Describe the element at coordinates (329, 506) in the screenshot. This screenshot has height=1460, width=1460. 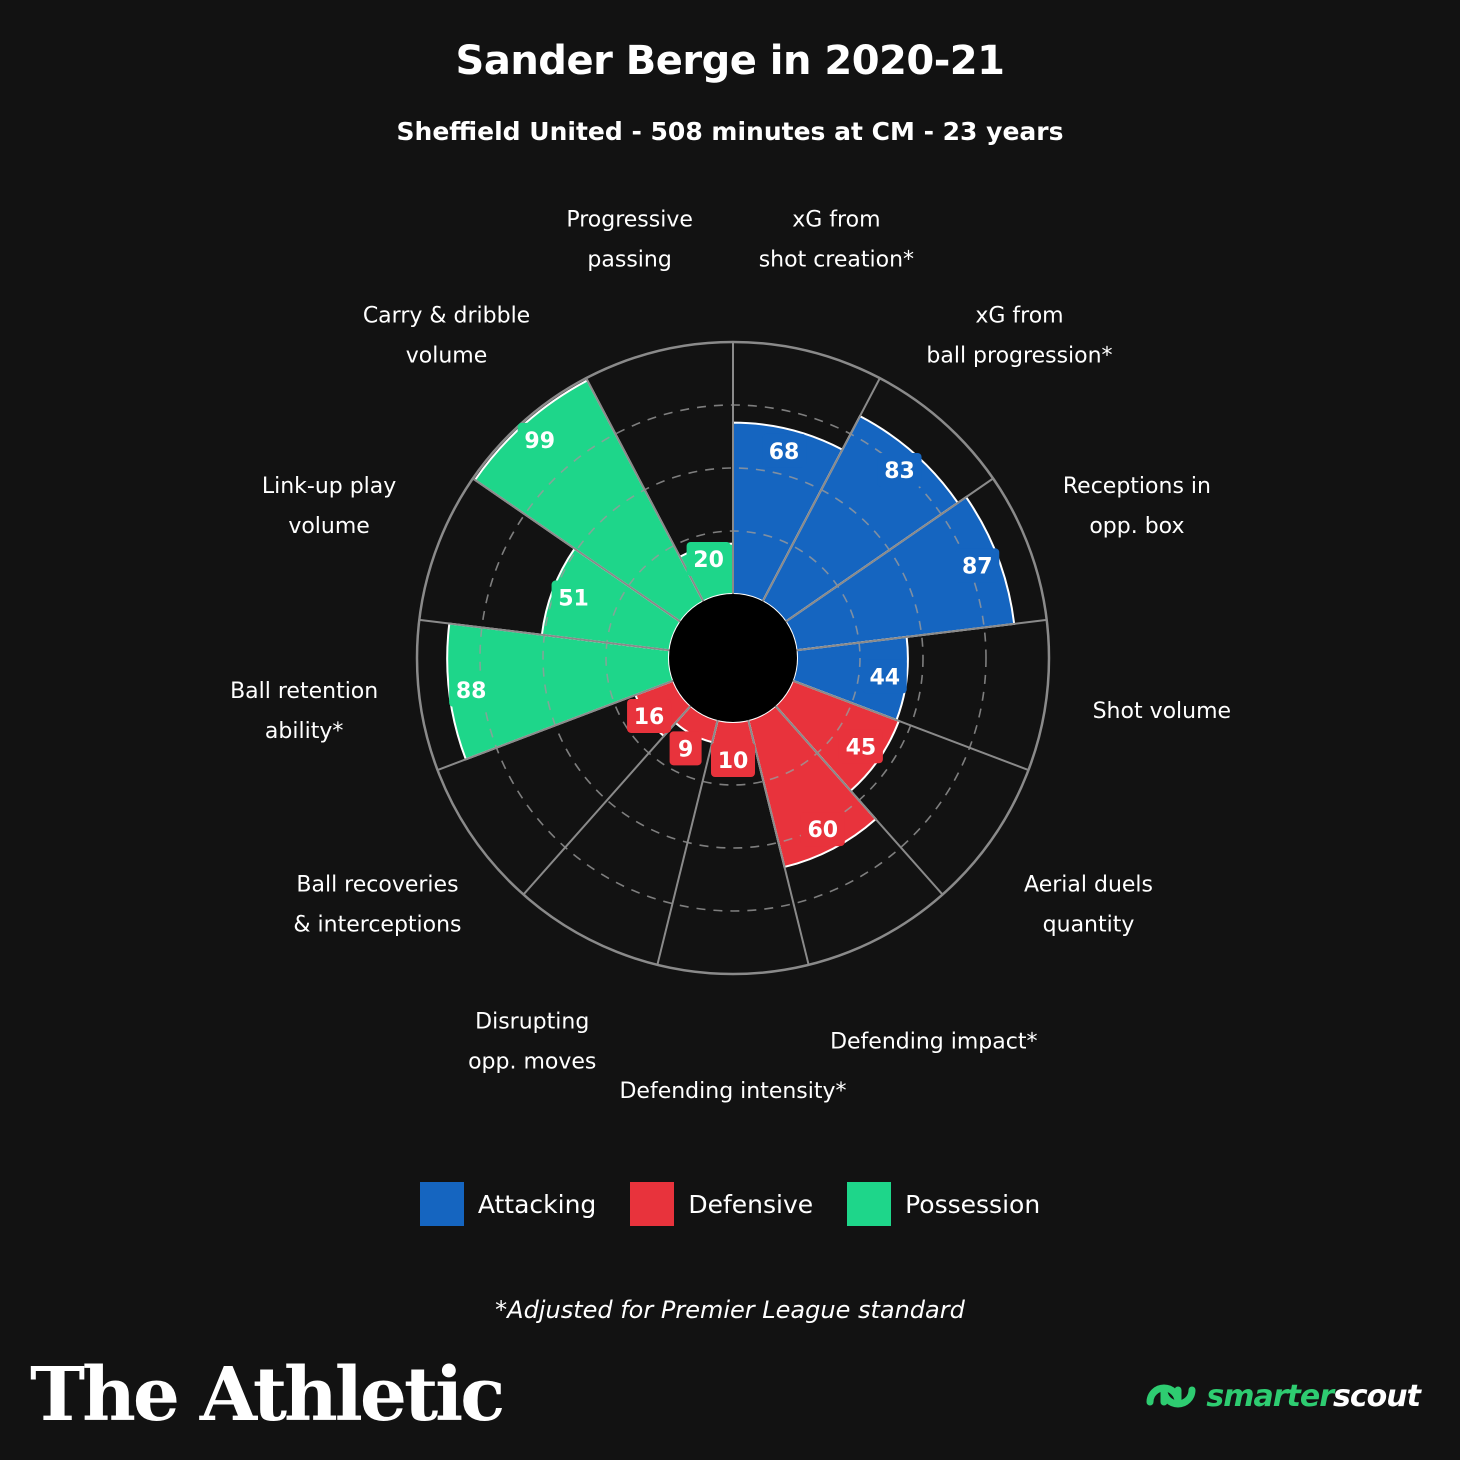
I see `category-label-10: Link-up play volume` at that location.